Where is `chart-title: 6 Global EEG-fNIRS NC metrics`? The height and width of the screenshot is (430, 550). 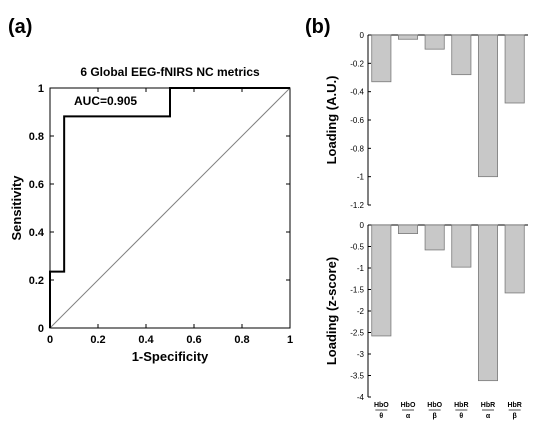 chart-title: 6 Global EEG-fNIRS NC metrics is located at coordinates (170, 72).